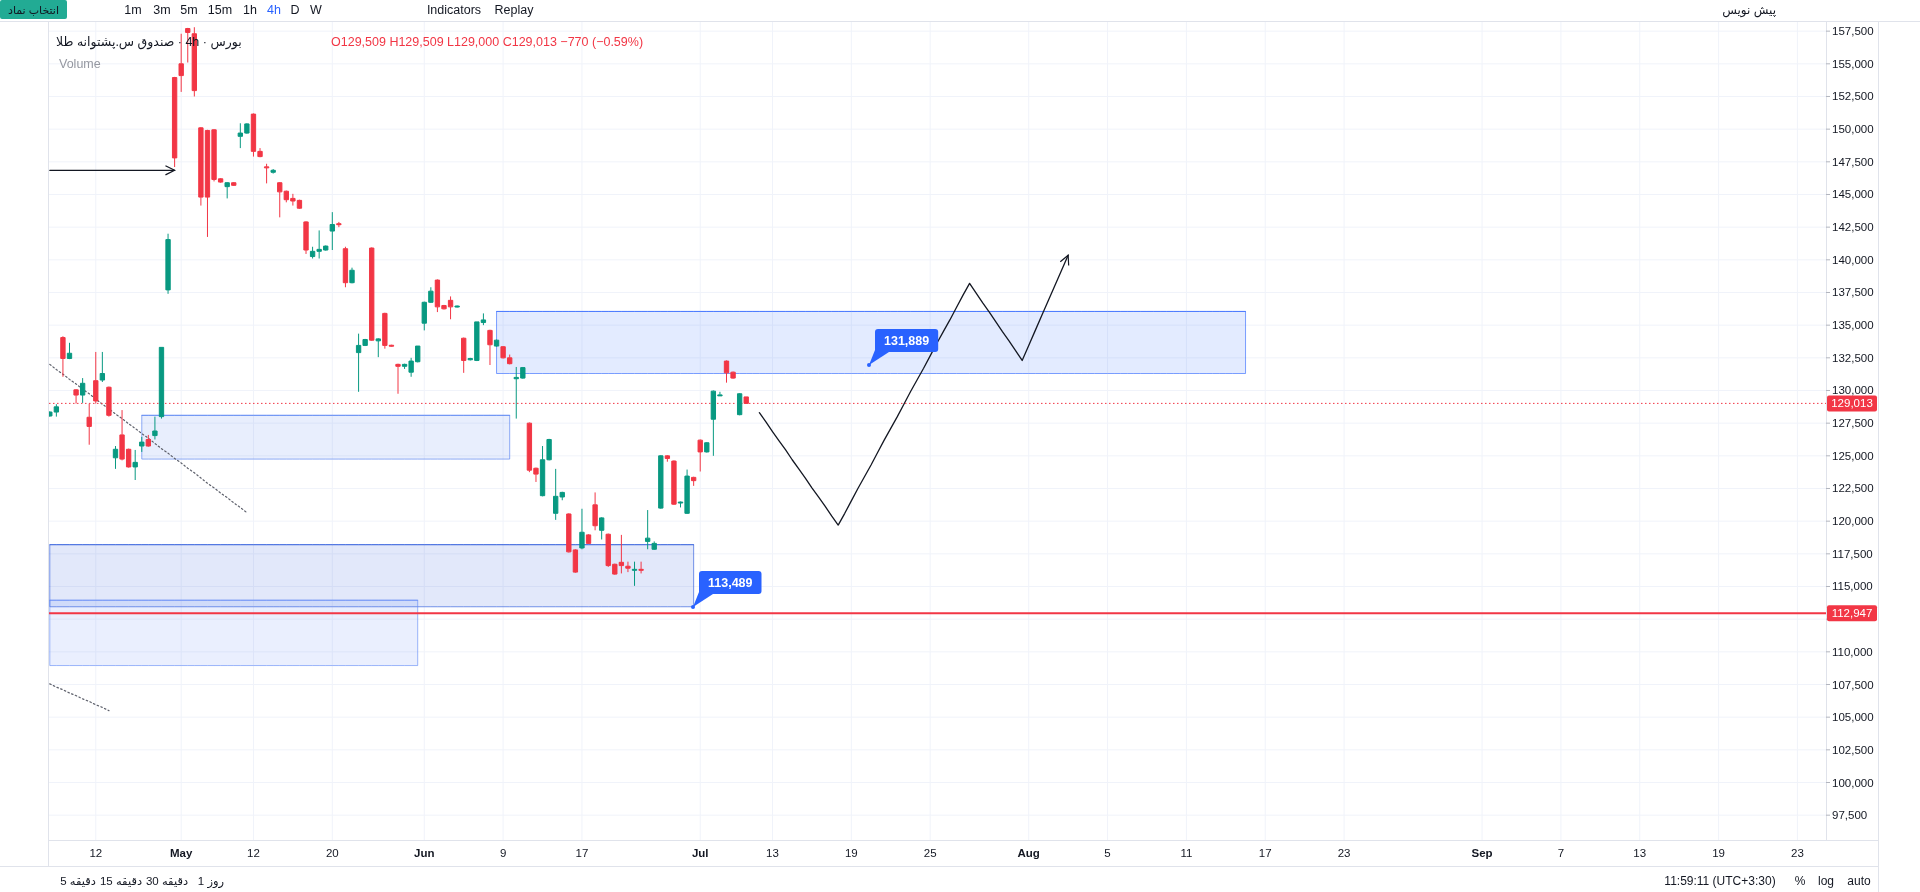  What do you see at coordinates (1028, 853) in the screenshot?
I see `x-tick-label: Aug` at bounding box center [1028, 853].